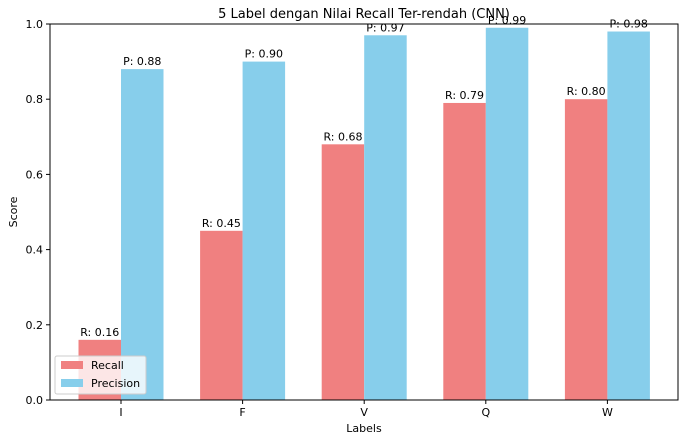  I want to click on bar-label-recall-Q: R: 0.79, so click(464, 95).